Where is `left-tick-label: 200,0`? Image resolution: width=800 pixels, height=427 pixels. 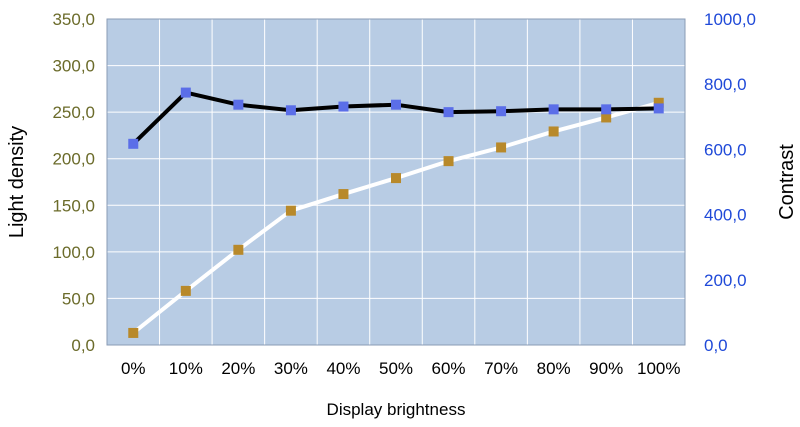
left-tick-label: 200,0 is located at coordinates (73, 159).